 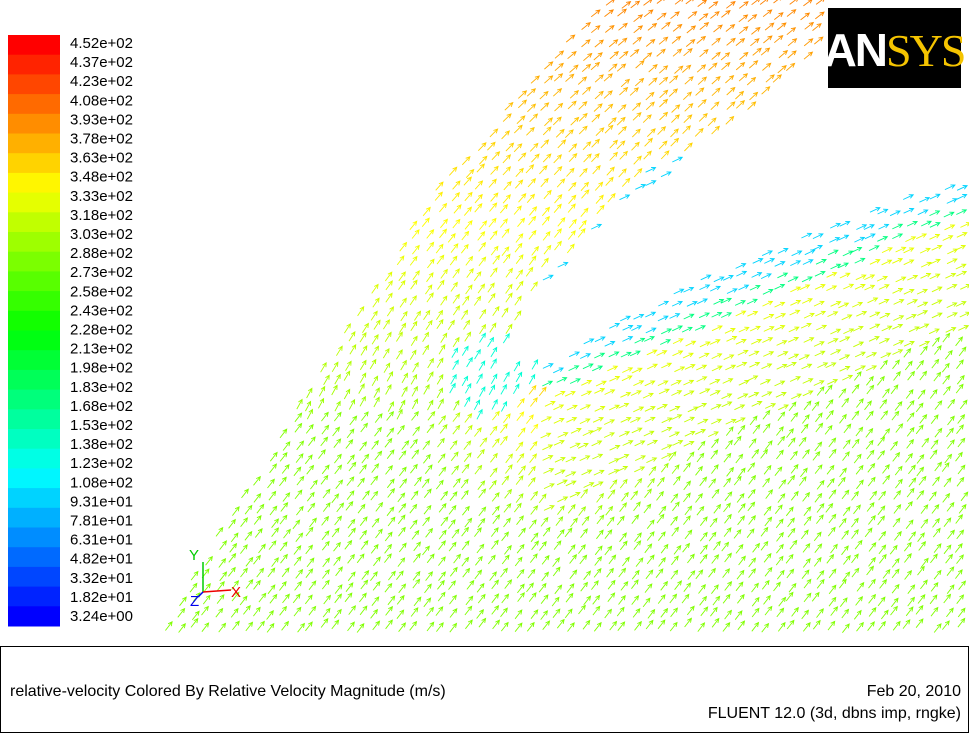 What do you see at coordinates (101, 368) in the screenshot?
I see `legend-label: 1.98e+02` at bounding box center [101, 368].